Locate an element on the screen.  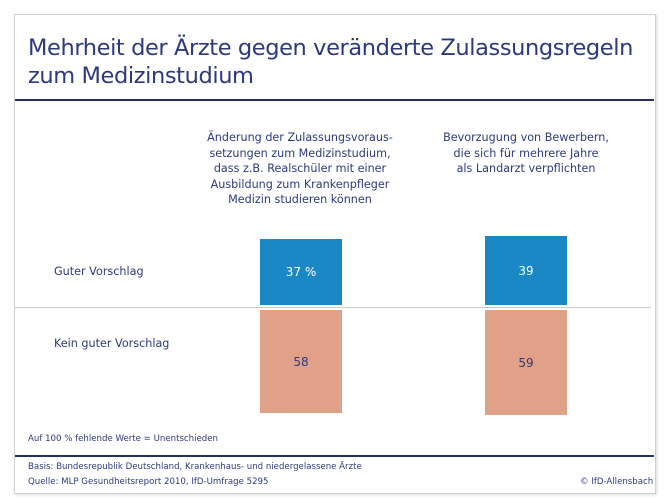
bar-guter-vorschlag-1: 37 % is located at coordinates (301, 272).